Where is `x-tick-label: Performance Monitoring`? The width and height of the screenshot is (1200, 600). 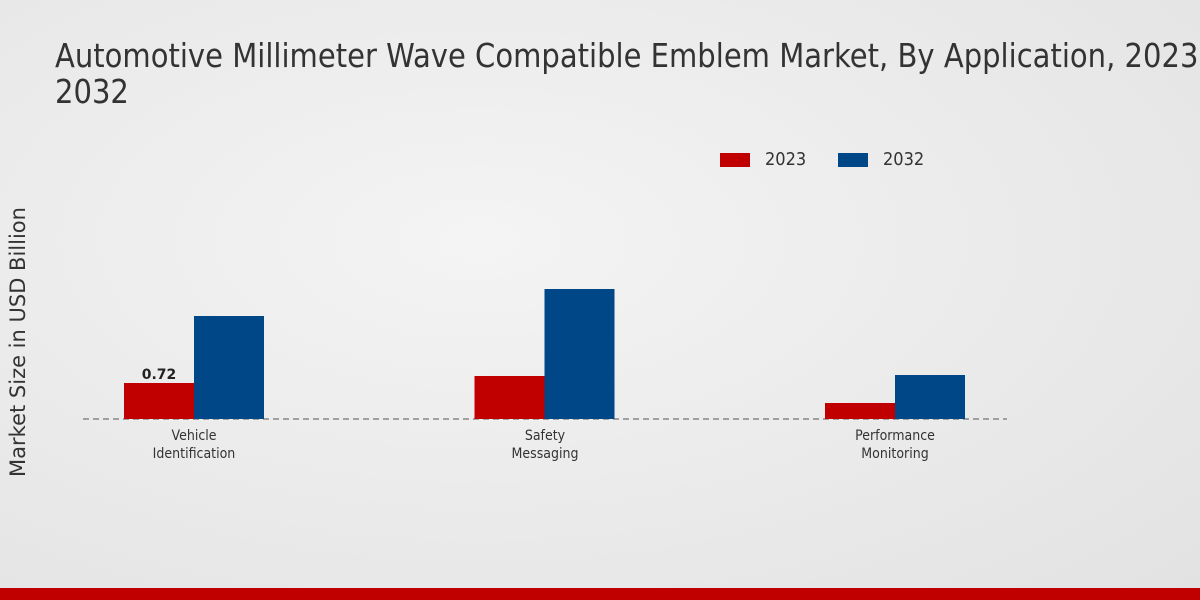 x-tick-label: Performance Monitoring is located at coordinates (895, 445).